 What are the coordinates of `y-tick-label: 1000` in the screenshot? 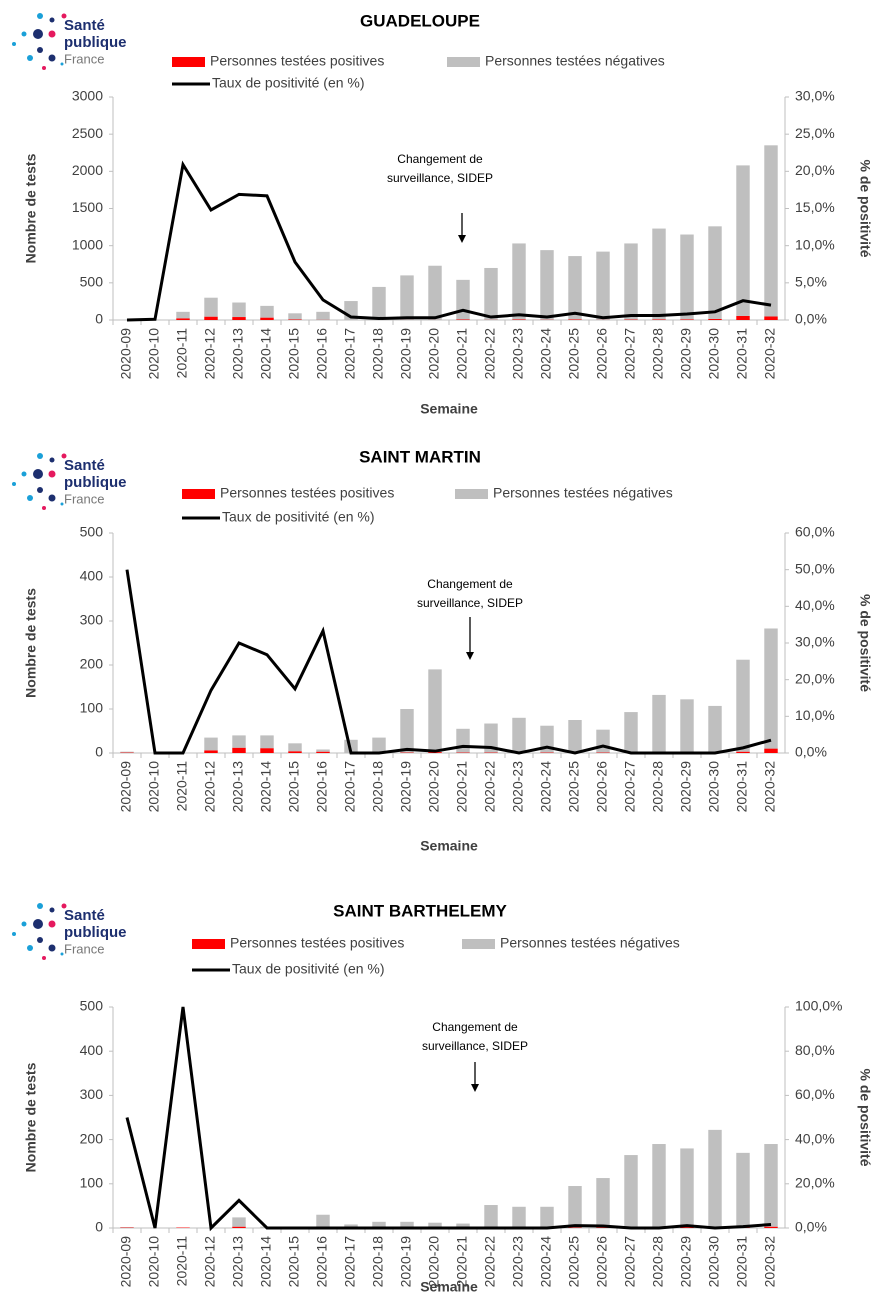 It's located at (87, 244).